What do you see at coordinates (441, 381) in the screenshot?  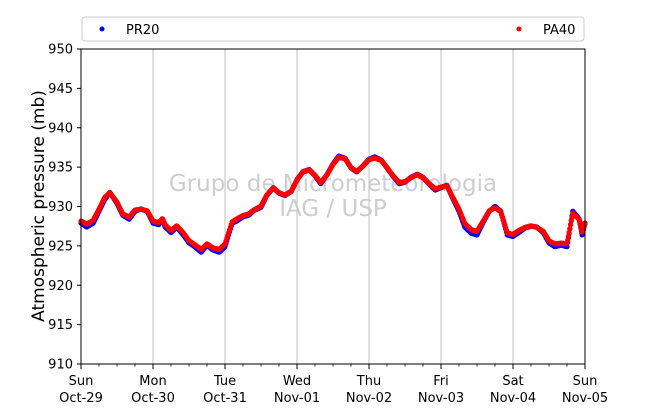 I see `x-tick-label-day: Fri` at bounding box center [441, 381].